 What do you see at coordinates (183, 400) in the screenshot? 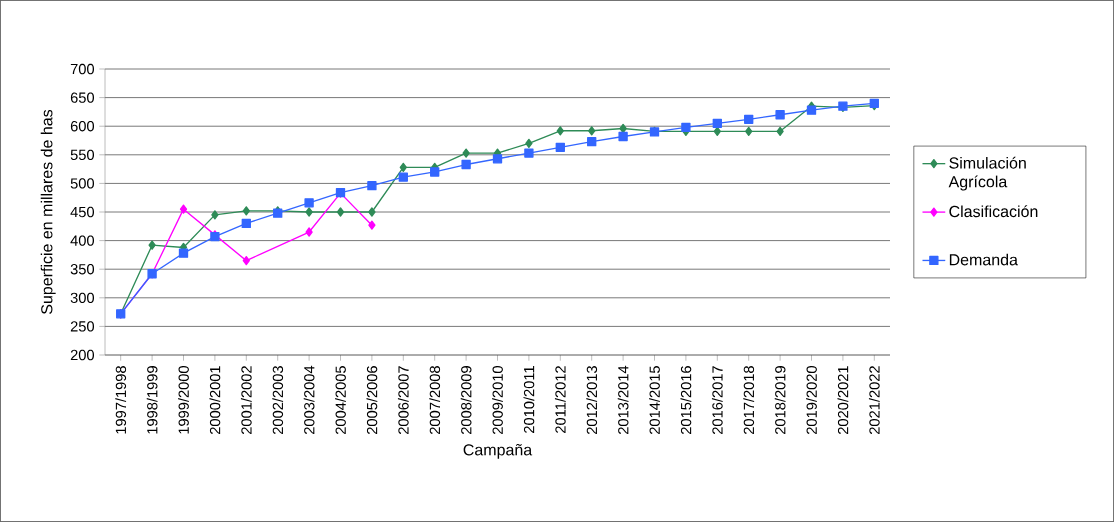
I see `x-tick-label: 1999/2000` at bounding box center [183, 400].